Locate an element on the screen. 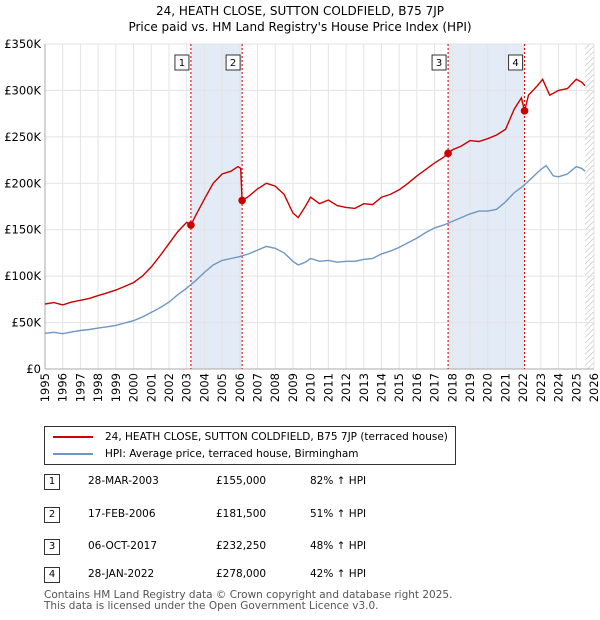  transaction-price: £278,000 is located at coordinates (241, 574).